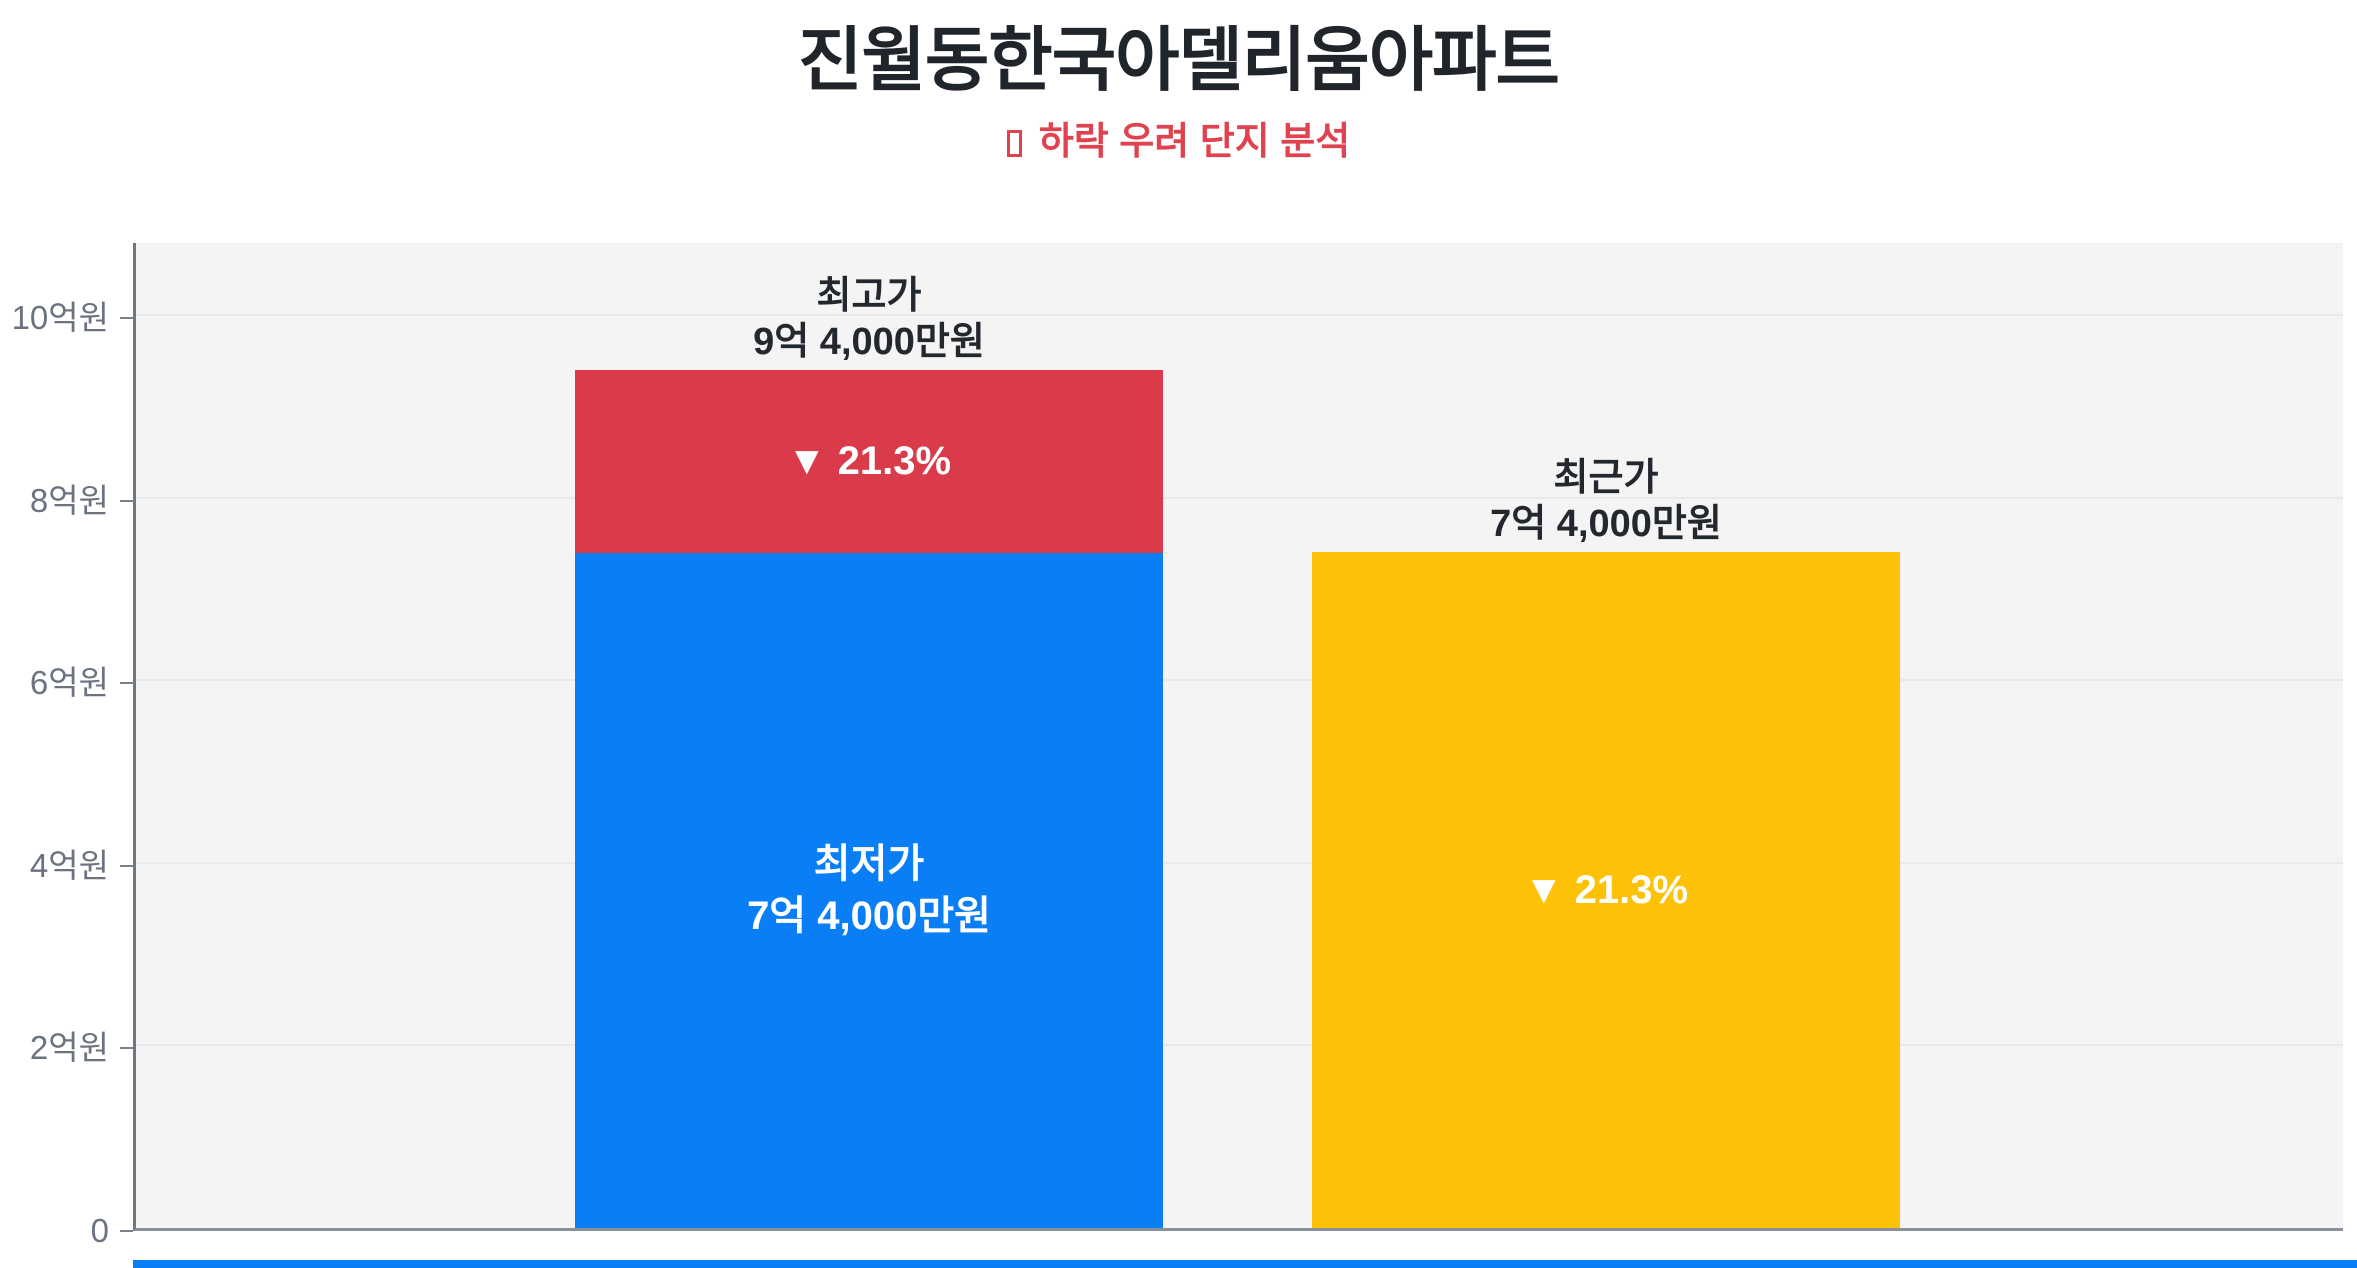 The height and width of the screenshot is (1268, 2357). I want to click on chart-subtitle: 하락 우려 단지 분석, so click(1178, 137).